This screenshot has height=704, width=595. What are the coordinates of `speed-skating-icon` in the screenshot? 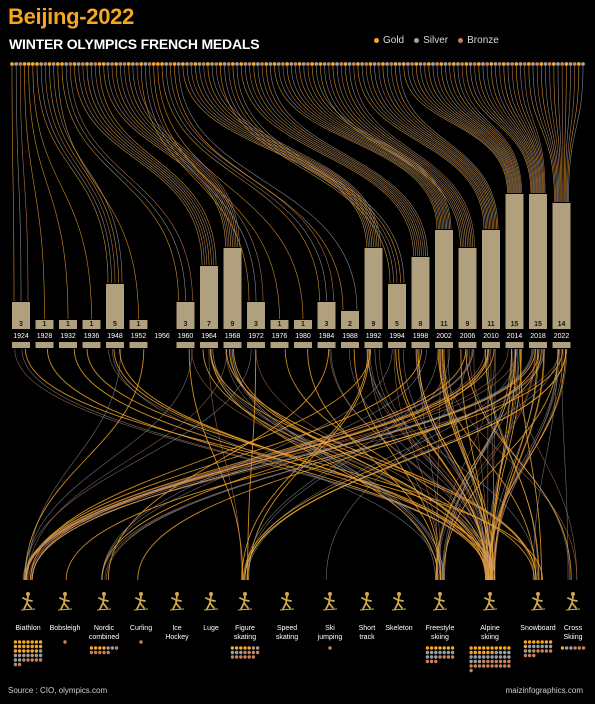 It's located at (287, 601).